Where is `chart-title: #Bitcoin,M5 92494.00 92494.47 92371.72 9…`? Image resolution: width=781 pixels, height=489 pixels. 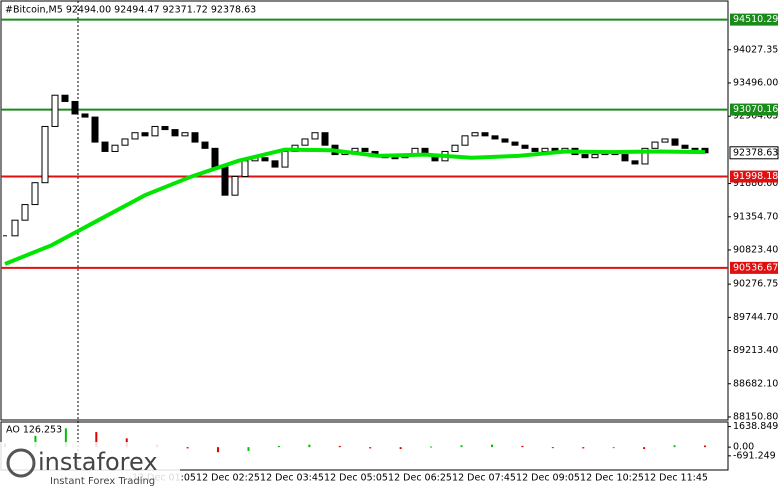 chart-title: #Bitcoin,M5 92494.00 92494.47 92371.72 9… is located at coordinates (130, 10).